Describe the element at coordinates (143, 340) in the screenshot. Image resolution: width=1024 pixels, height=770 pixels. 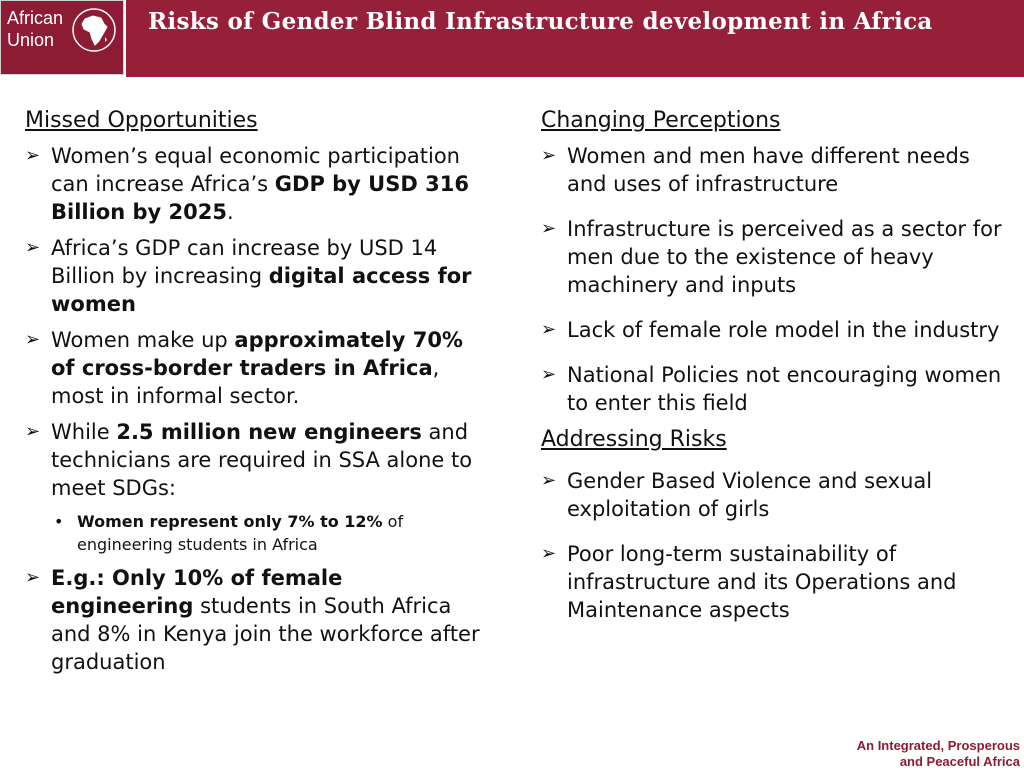
I see `item-text: Women make up` at that location.